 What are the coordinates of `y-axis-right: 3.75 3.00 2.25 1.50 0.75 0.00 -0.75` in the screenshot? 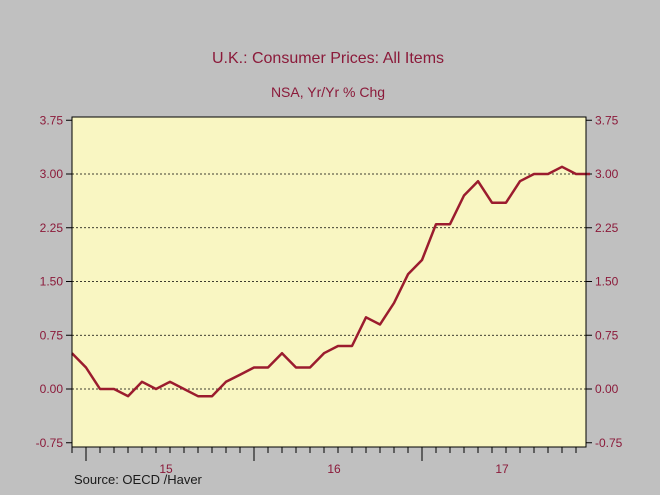 It's located at (604, 281).